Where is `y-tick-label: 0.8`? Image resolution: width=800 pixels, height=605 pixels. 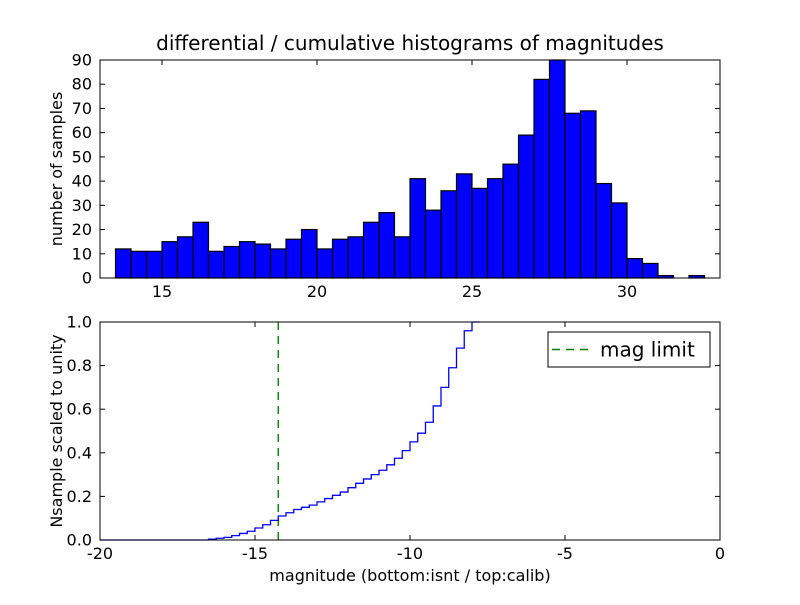
y-tick-label: 0.8 is located at coordinates (79, 365).